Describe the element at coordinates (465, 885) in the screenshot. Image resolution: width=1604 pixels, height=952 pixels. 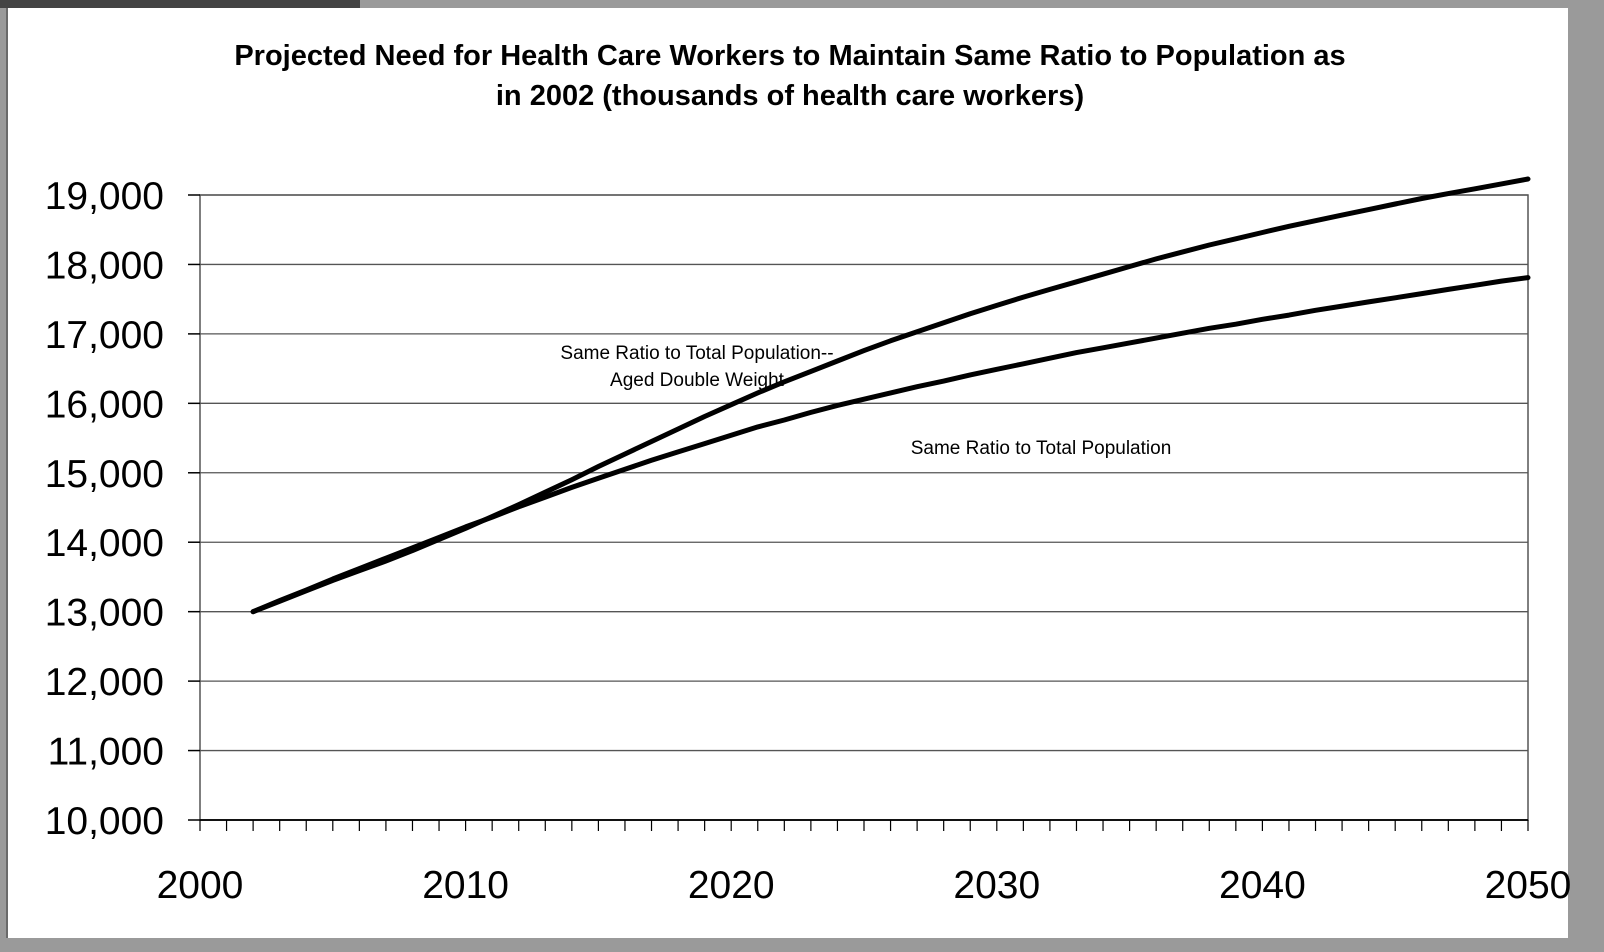
I see `x-tick-label: 2010` at that location.